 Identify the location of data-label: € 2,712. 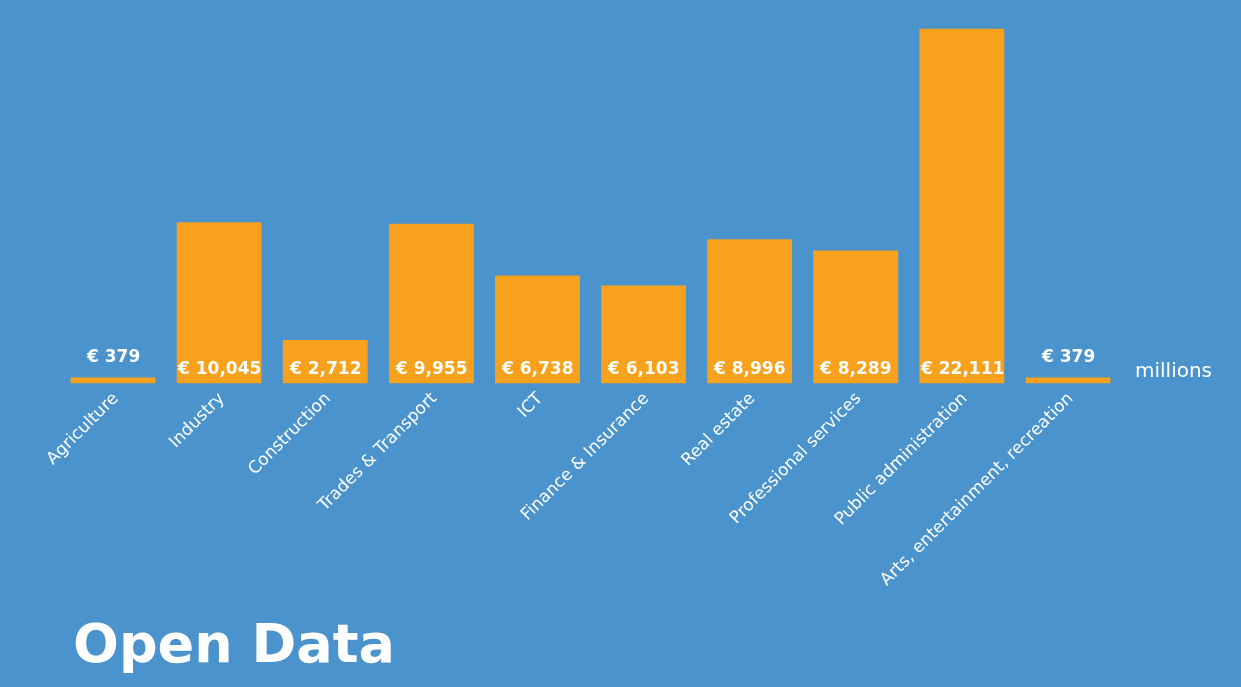
(325, 368).